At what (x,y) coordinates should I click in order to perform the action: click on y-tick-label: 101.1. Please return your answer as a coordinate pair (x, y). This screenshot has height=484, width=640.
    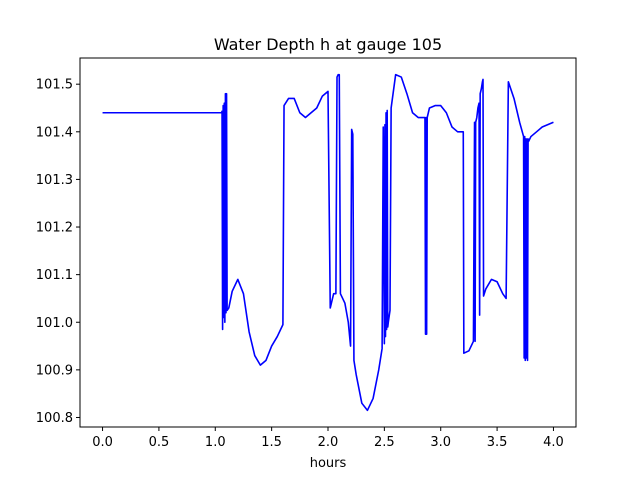
    Looking at the image, I should click on (54, 275).